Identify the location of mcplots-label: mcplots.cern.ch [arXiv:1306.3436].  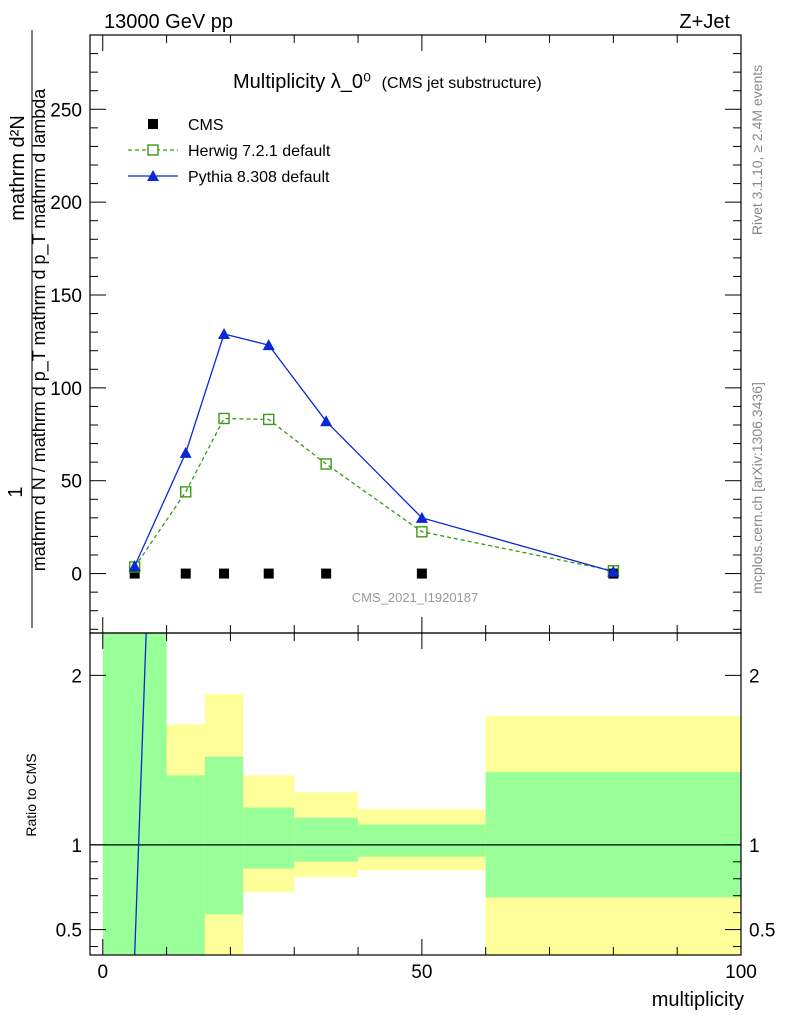
(757, 488).